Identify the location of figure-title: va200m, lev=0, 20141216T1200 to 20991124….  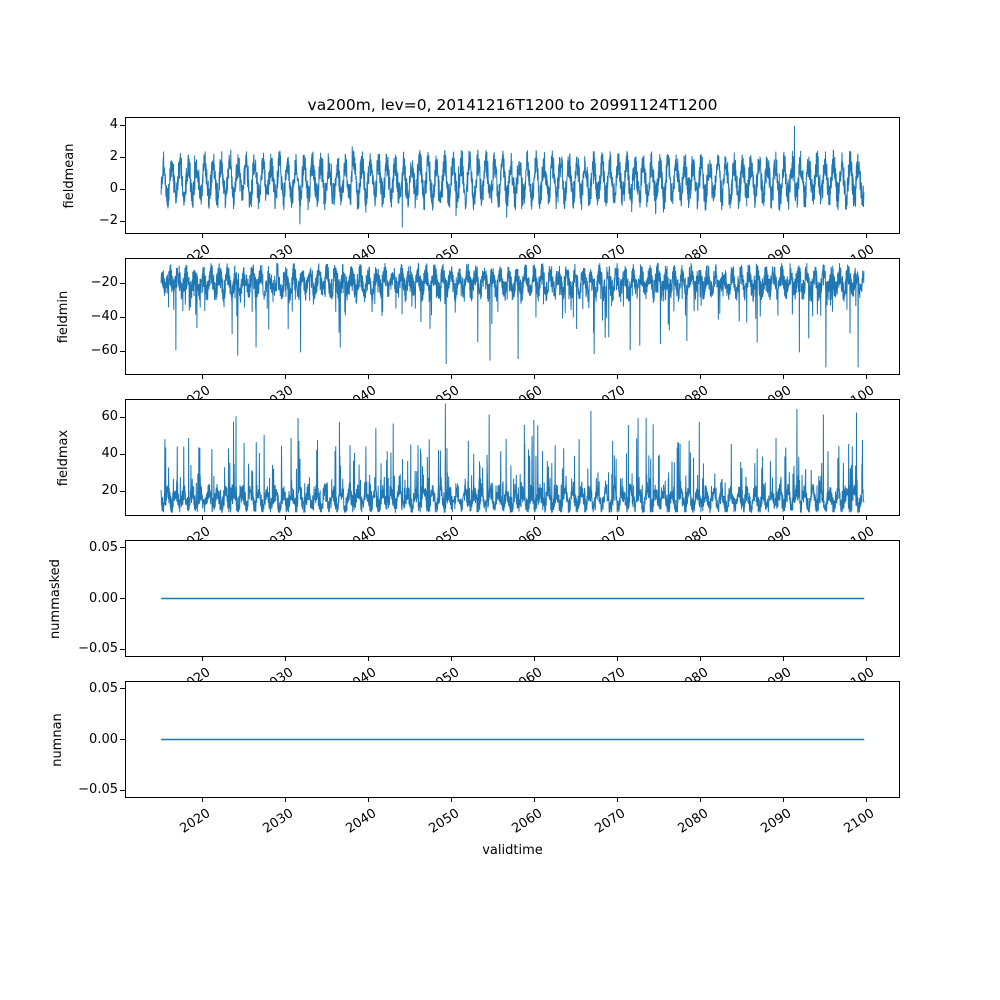
(512, 105).